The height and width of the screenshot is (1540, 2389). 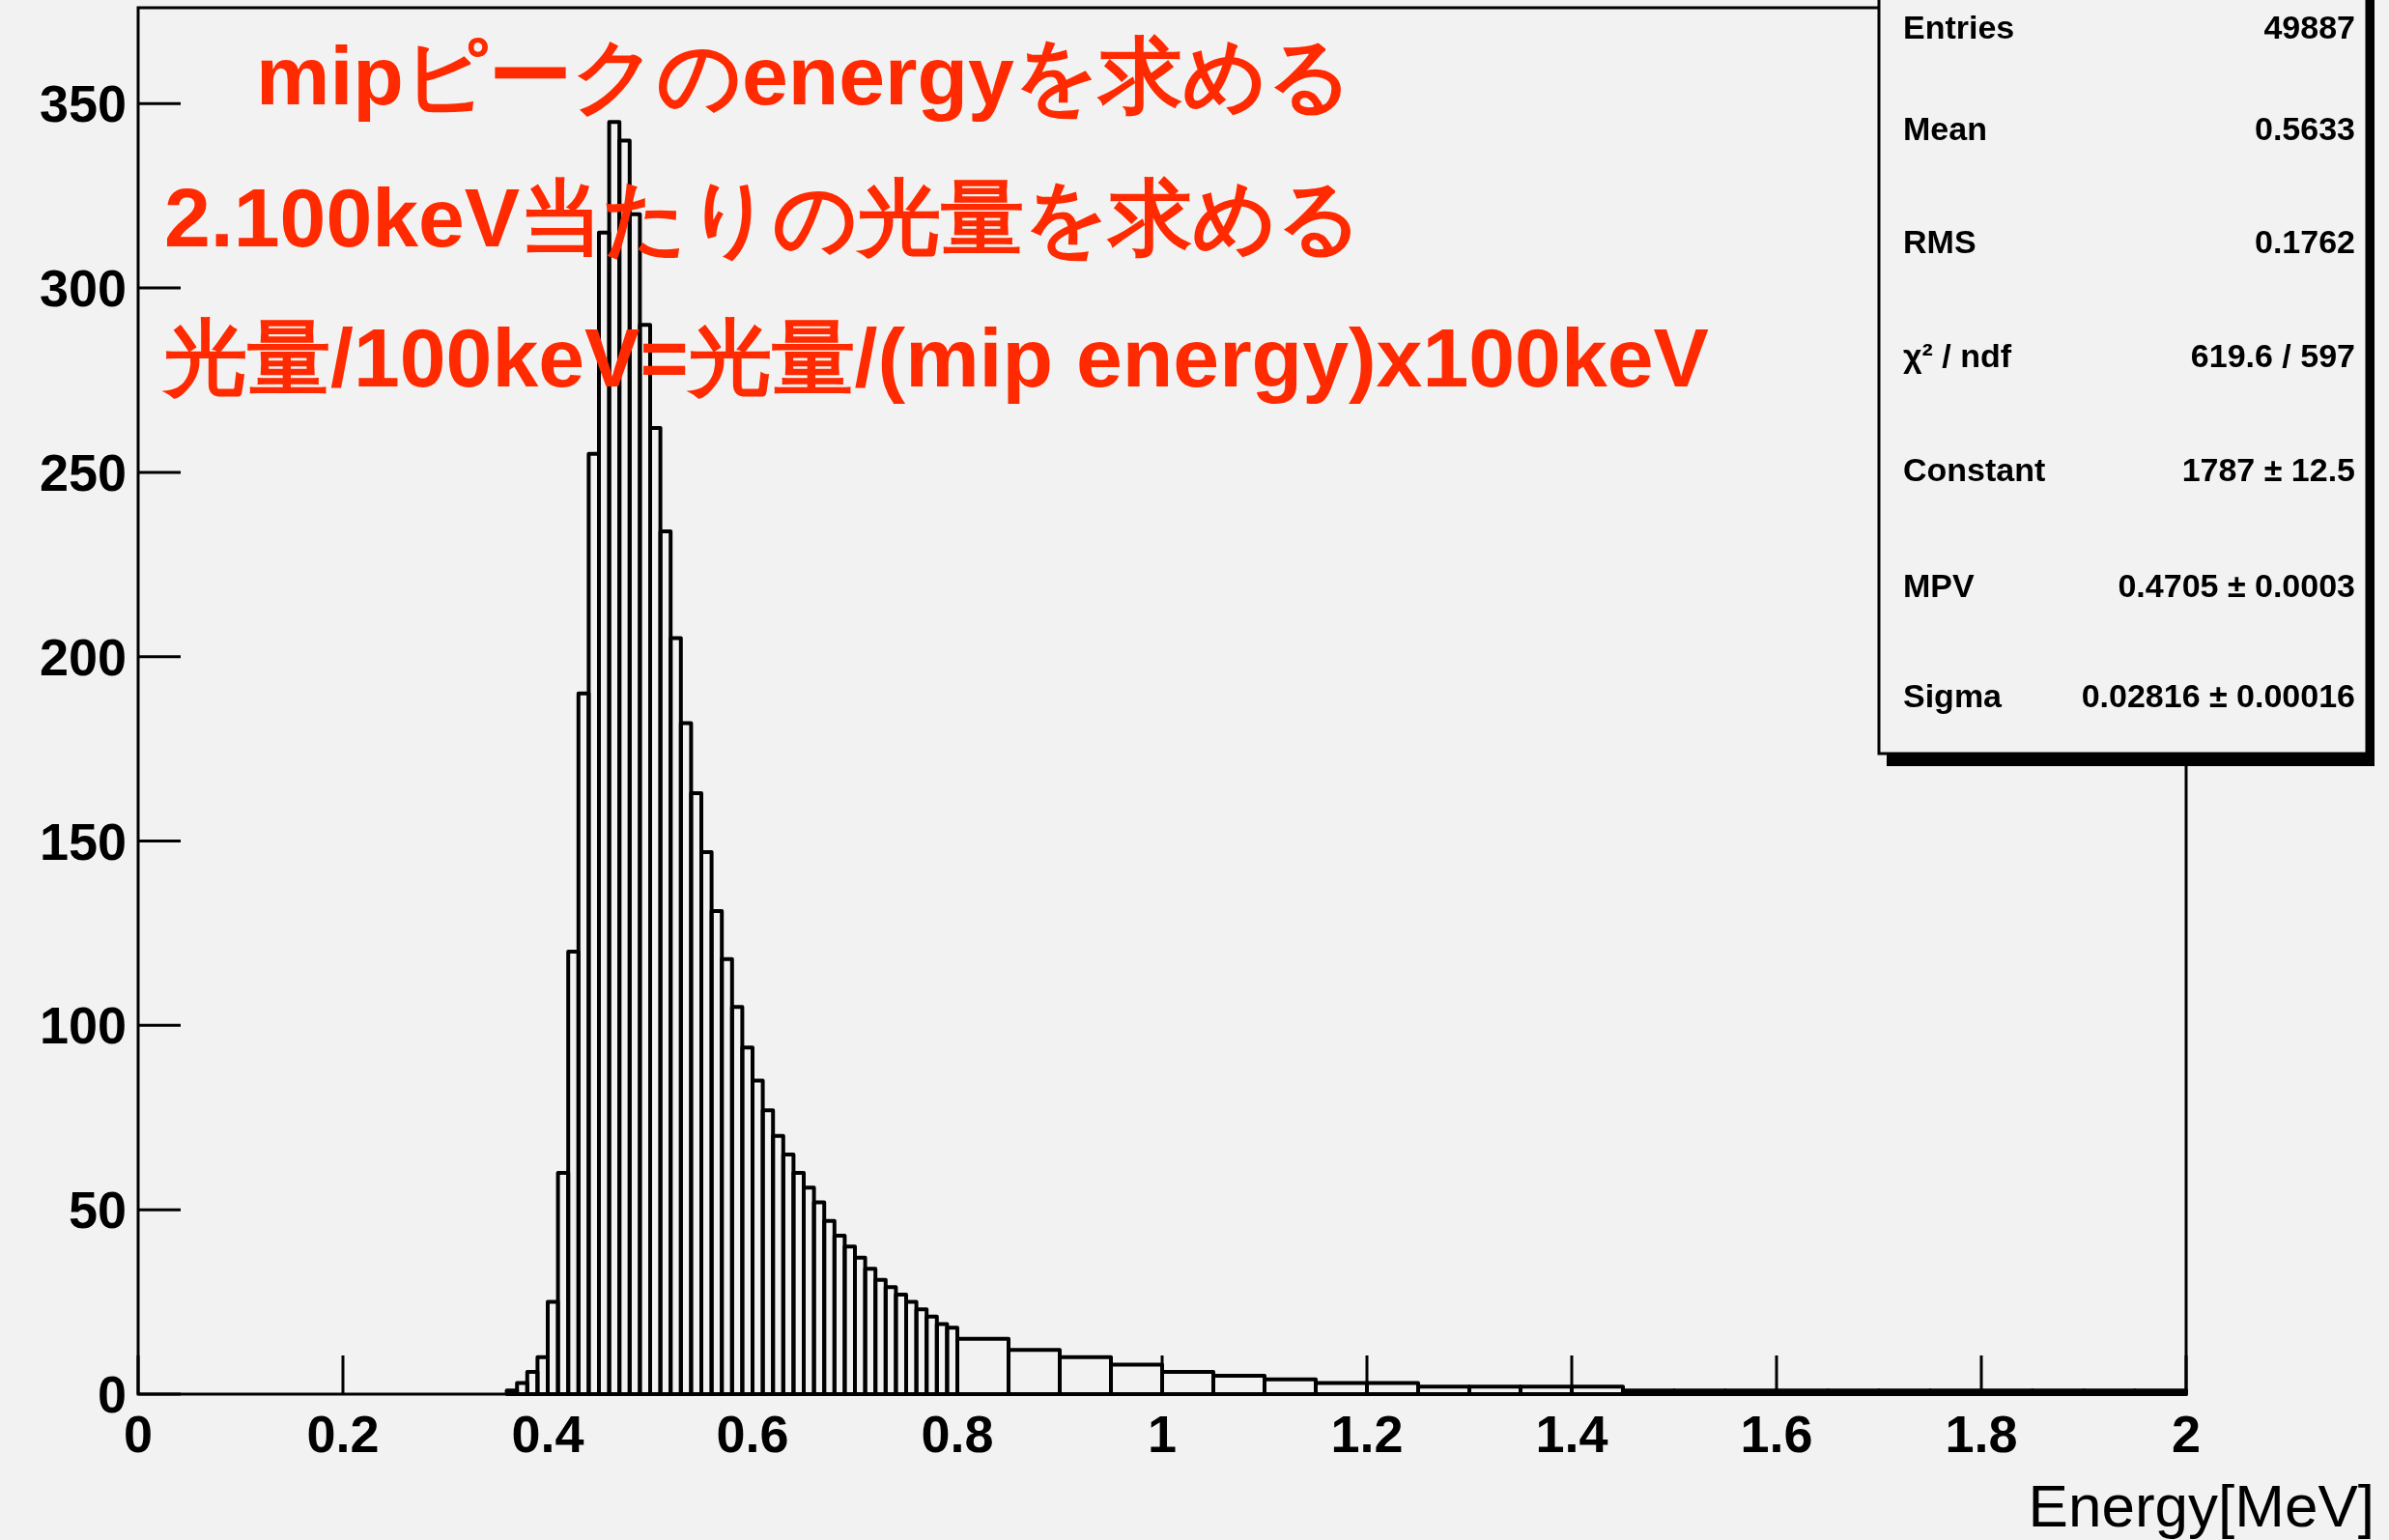 I want to click on y-tick-label: 300, so click(x=83, y=288).